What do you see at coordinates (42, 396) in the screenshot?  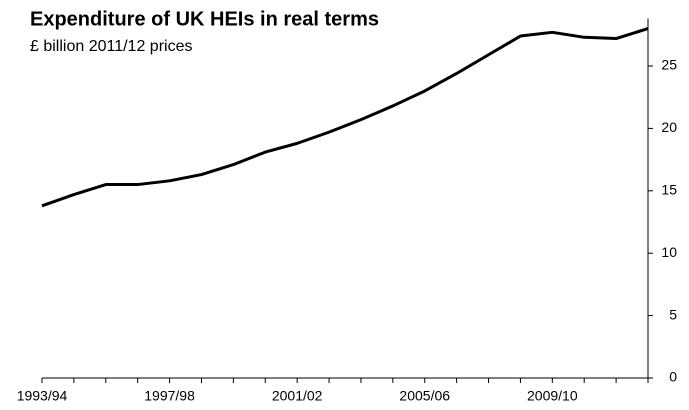 I see `x-tick-label: 1993/94` at bounding box center [42, 396].